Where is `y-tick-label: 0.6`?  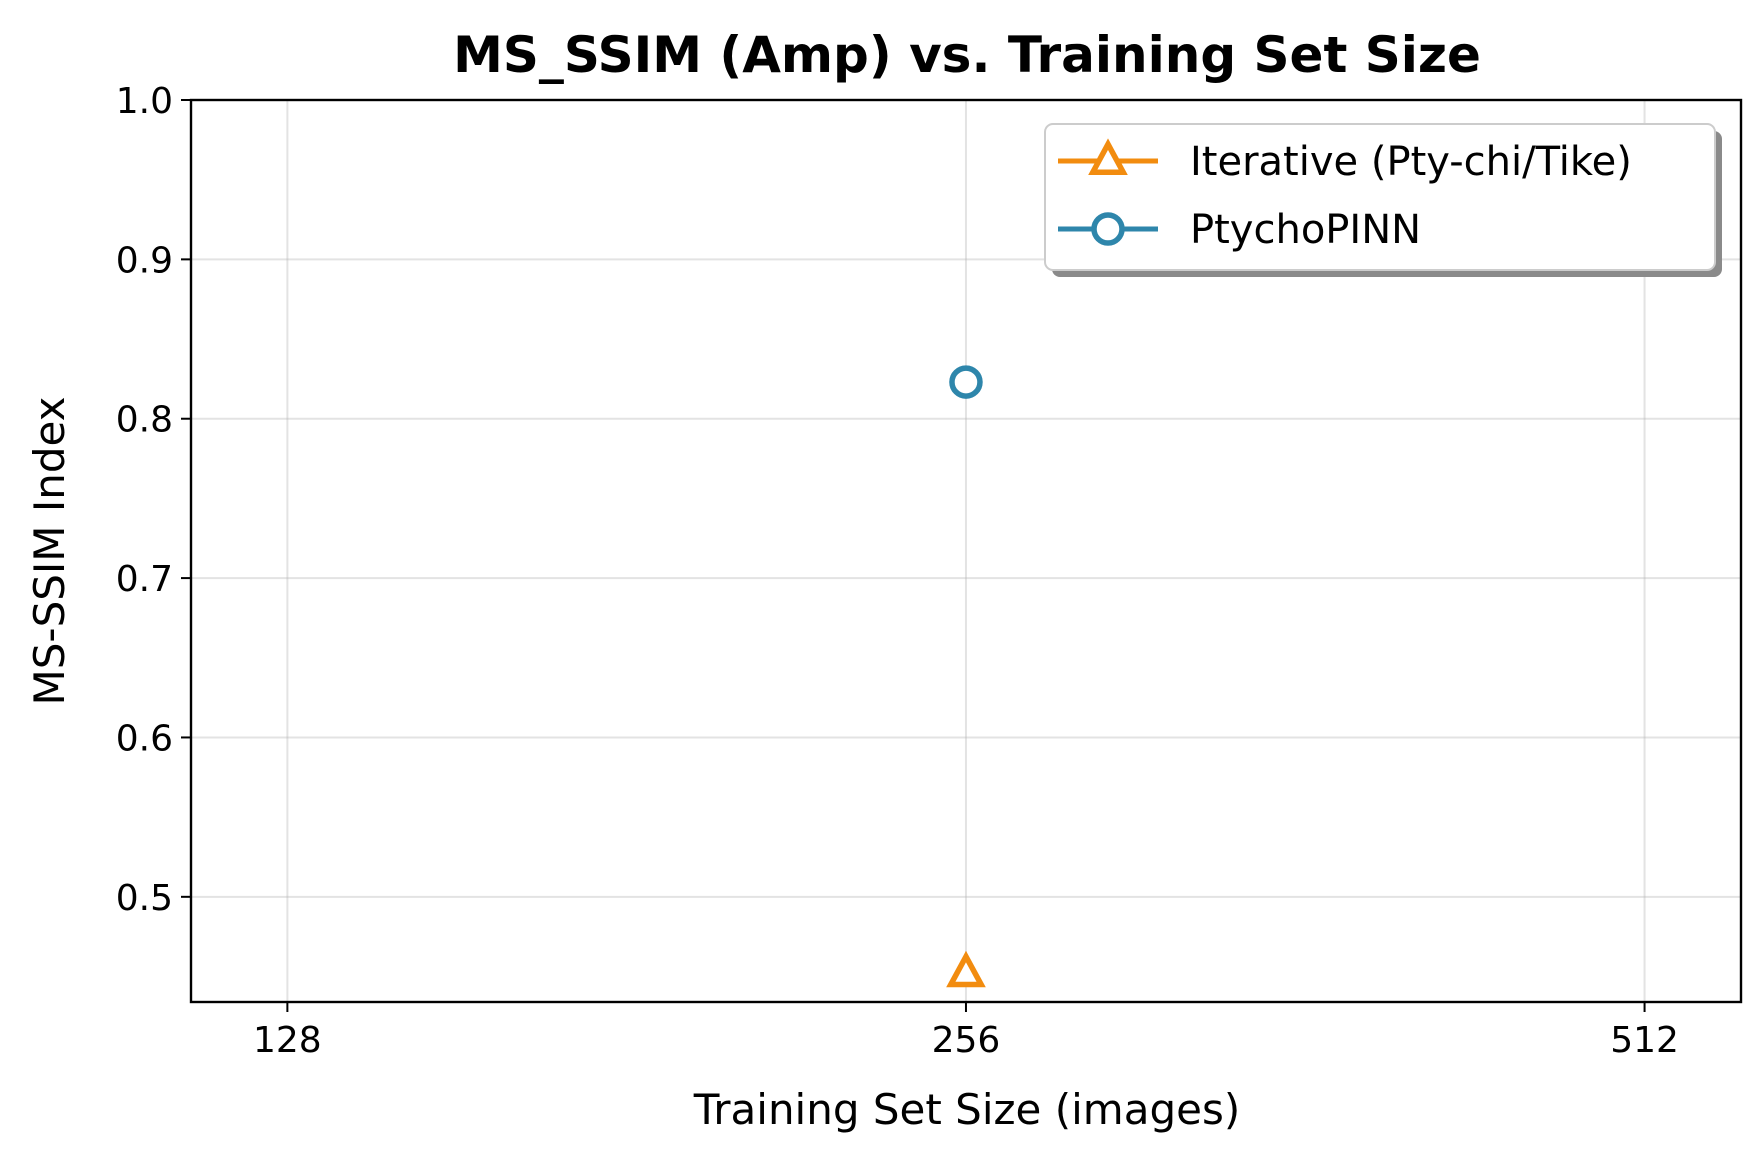
y-tick-label: 0.6 is located at coordinates (144, 738).